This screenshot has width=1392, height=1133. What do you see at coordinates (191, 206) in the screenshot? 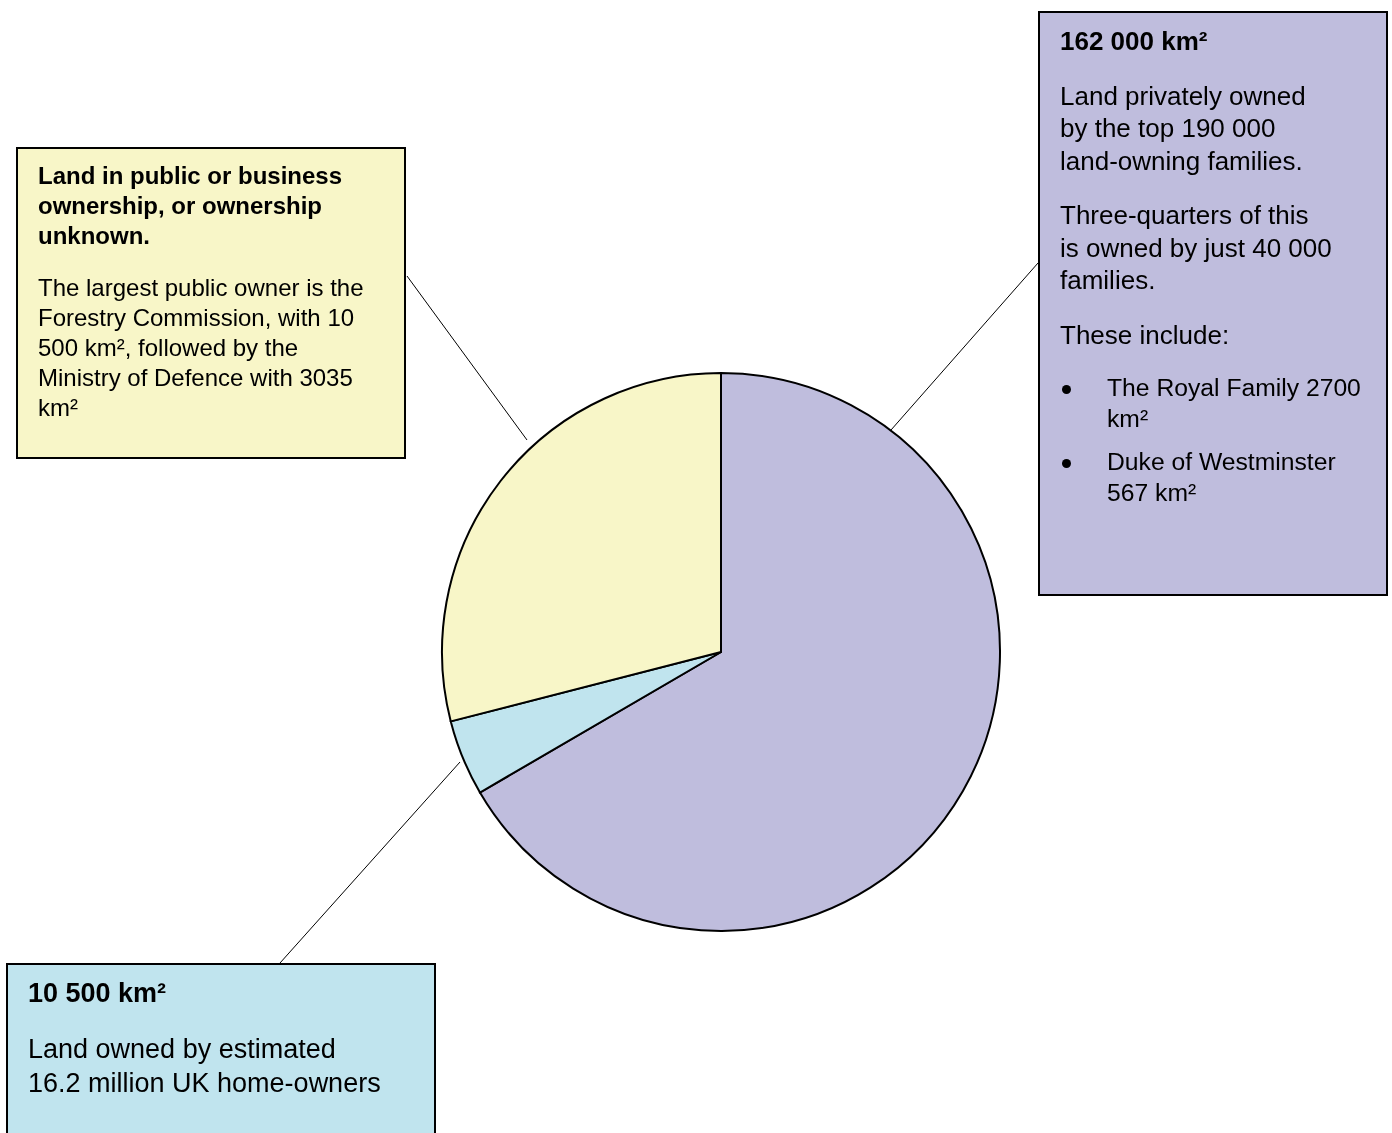
I see `text: Land in public or business ownership, or ownership unknown.` at bounding box center [191, 206].